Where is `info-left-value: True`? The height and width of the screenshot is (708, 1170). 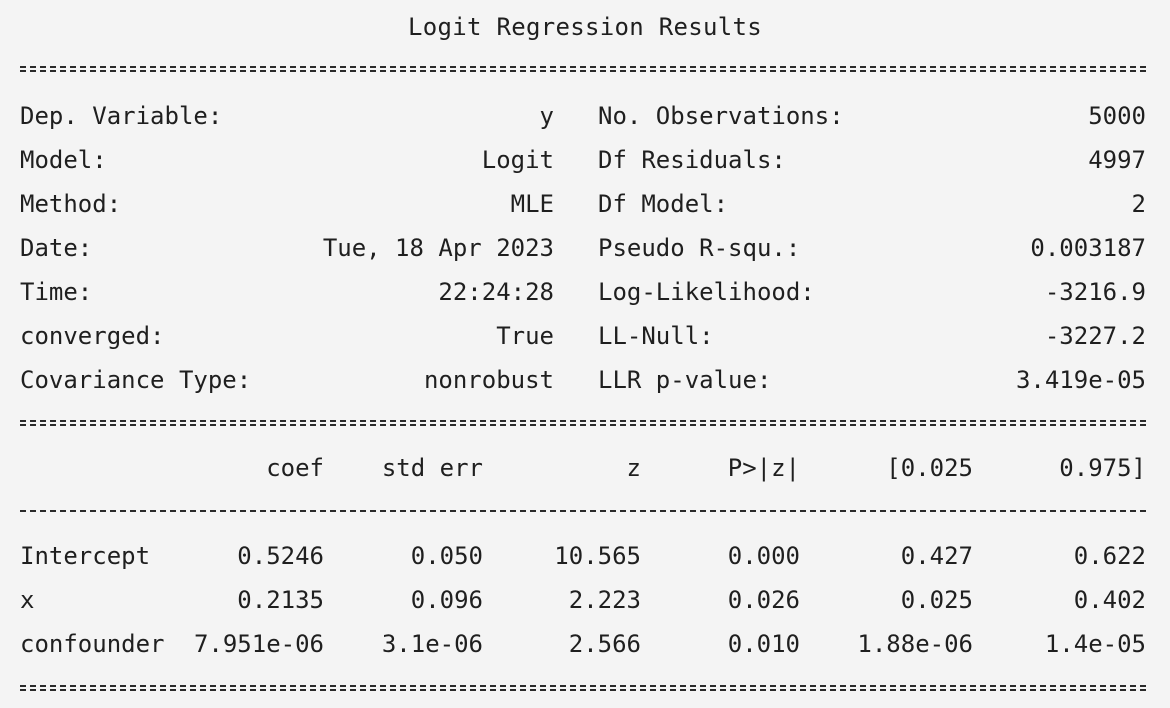
info-left-value: True is located at coordinates (525, 336).